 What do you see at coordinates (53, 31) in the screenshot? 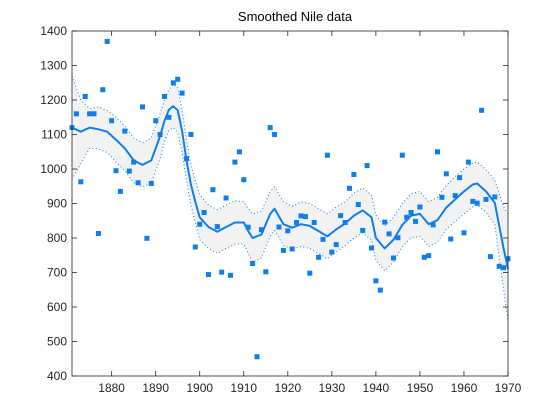
I see `y-tick-label: 1400` at bounding box center [53, 31].